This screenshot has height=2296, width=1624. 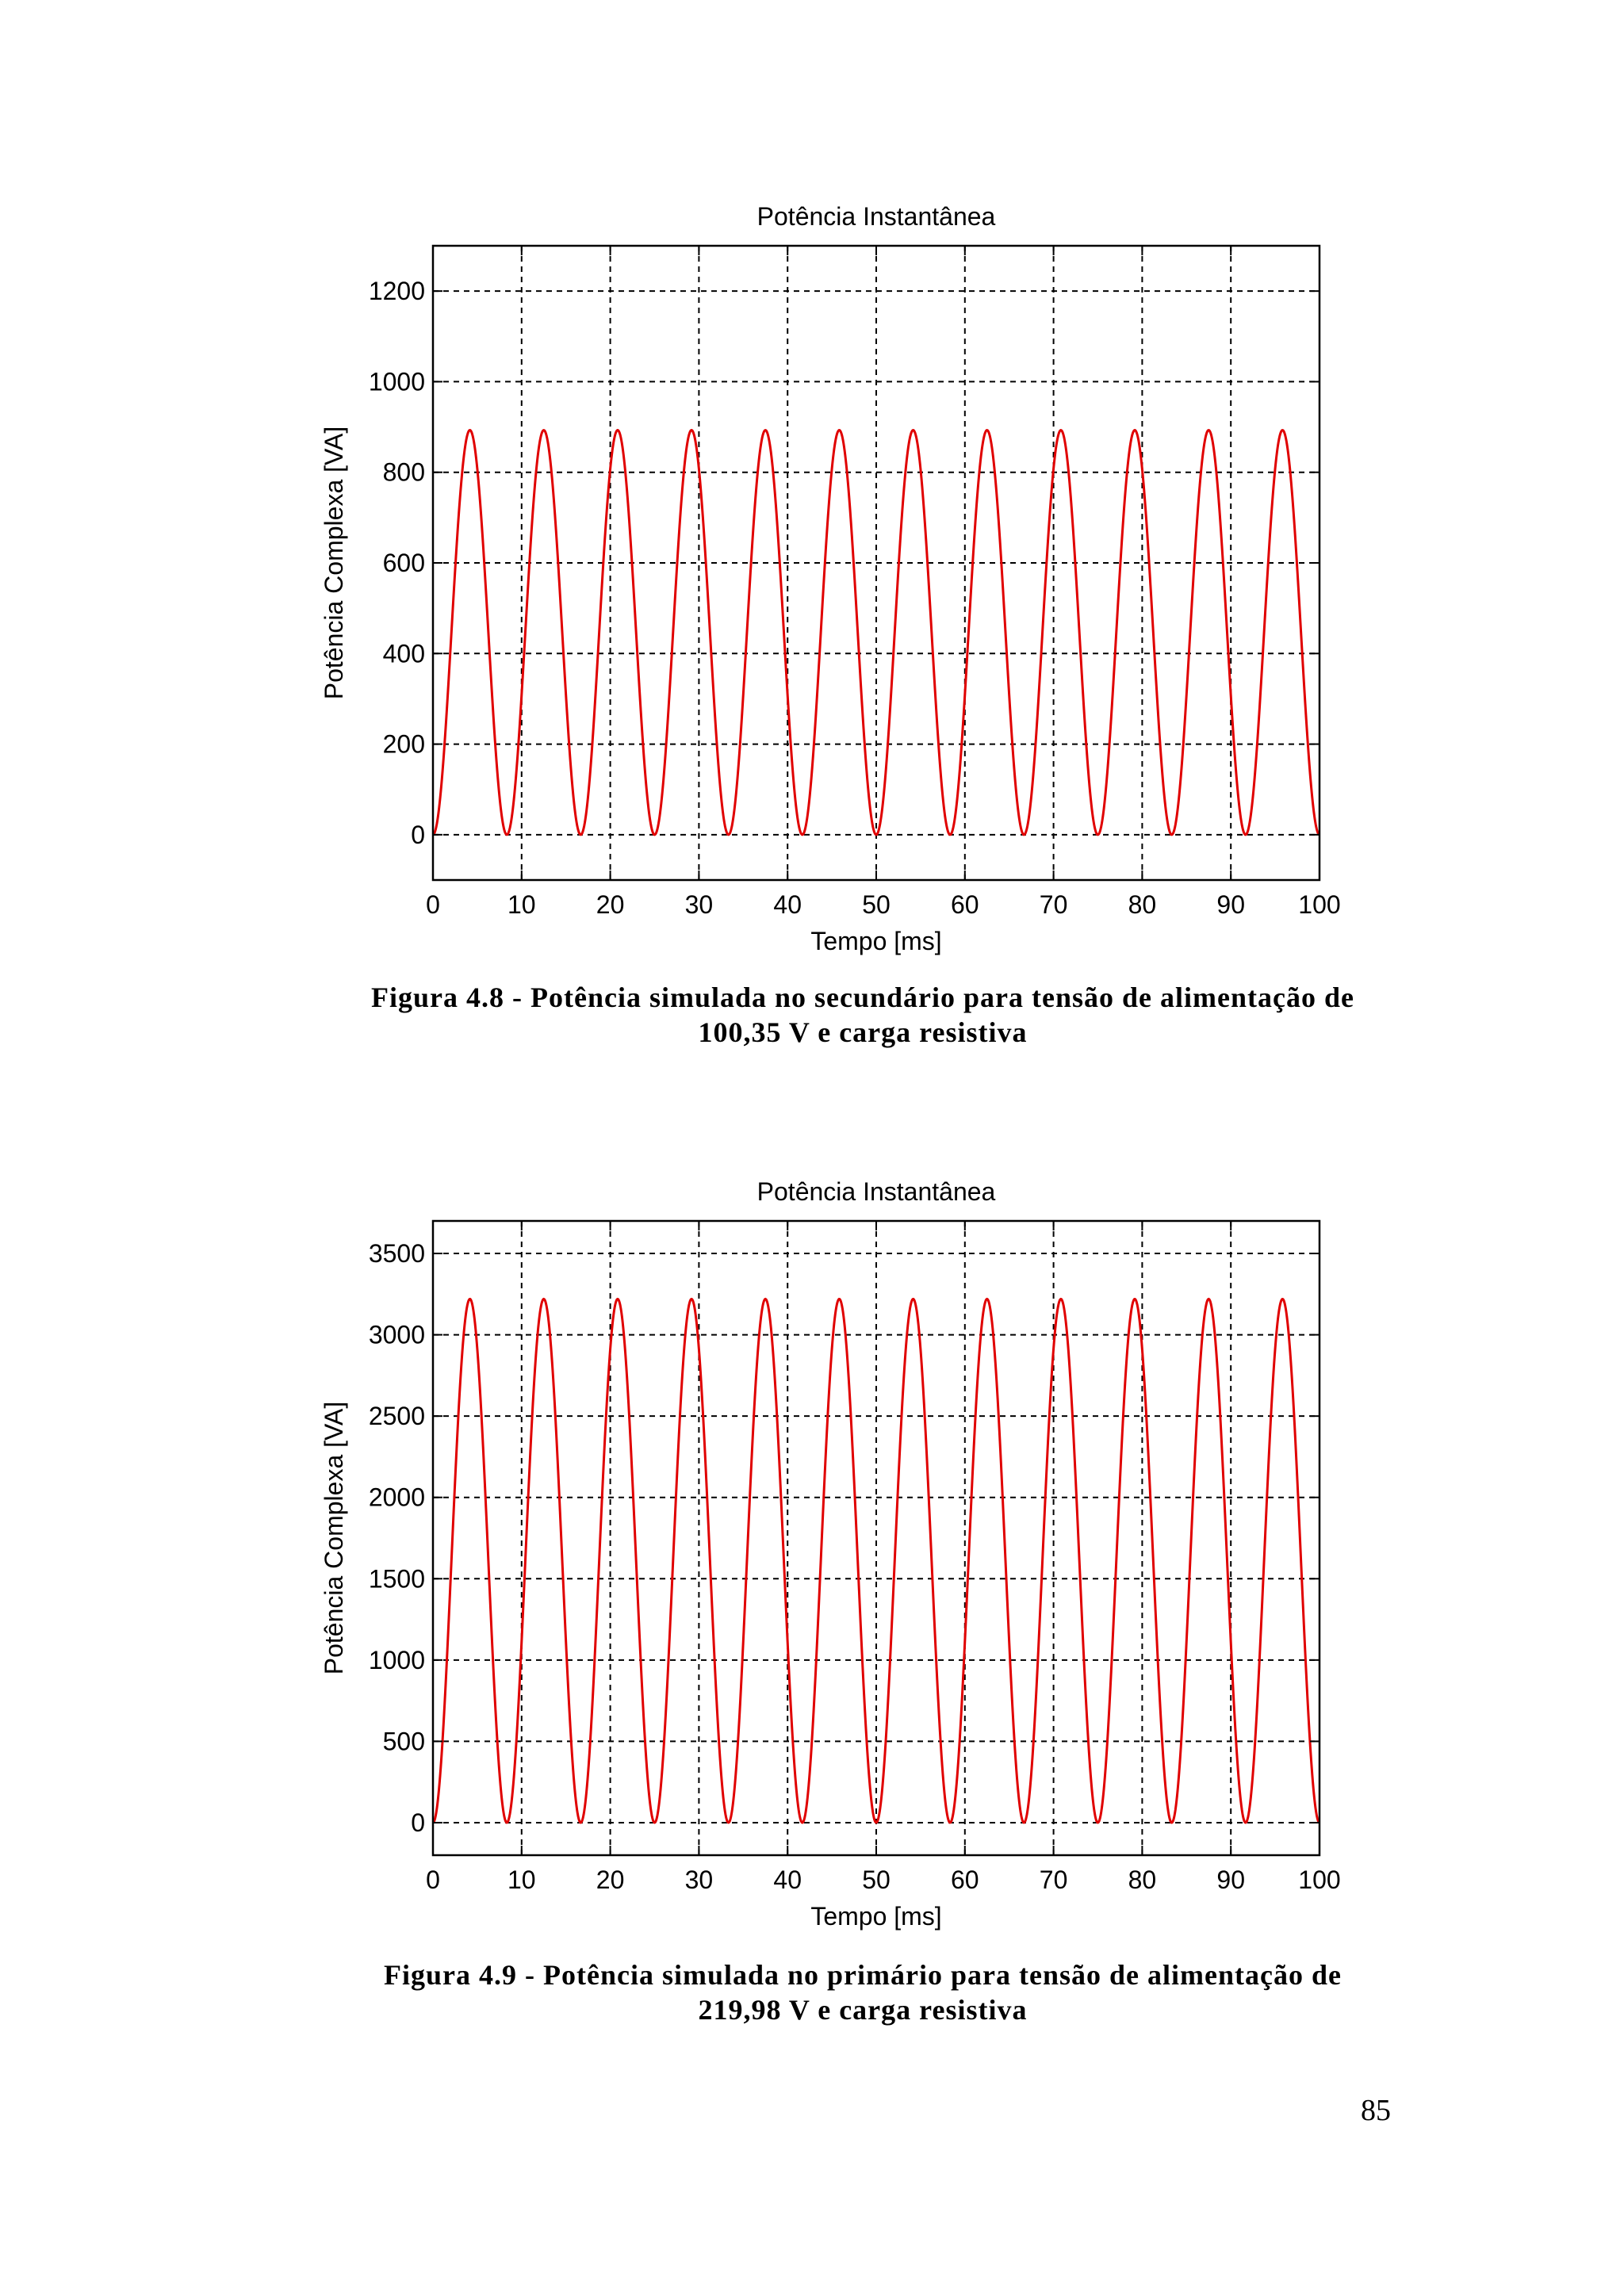 I want to click on y-tick-label: 3500, so click(x=397, y=1253).